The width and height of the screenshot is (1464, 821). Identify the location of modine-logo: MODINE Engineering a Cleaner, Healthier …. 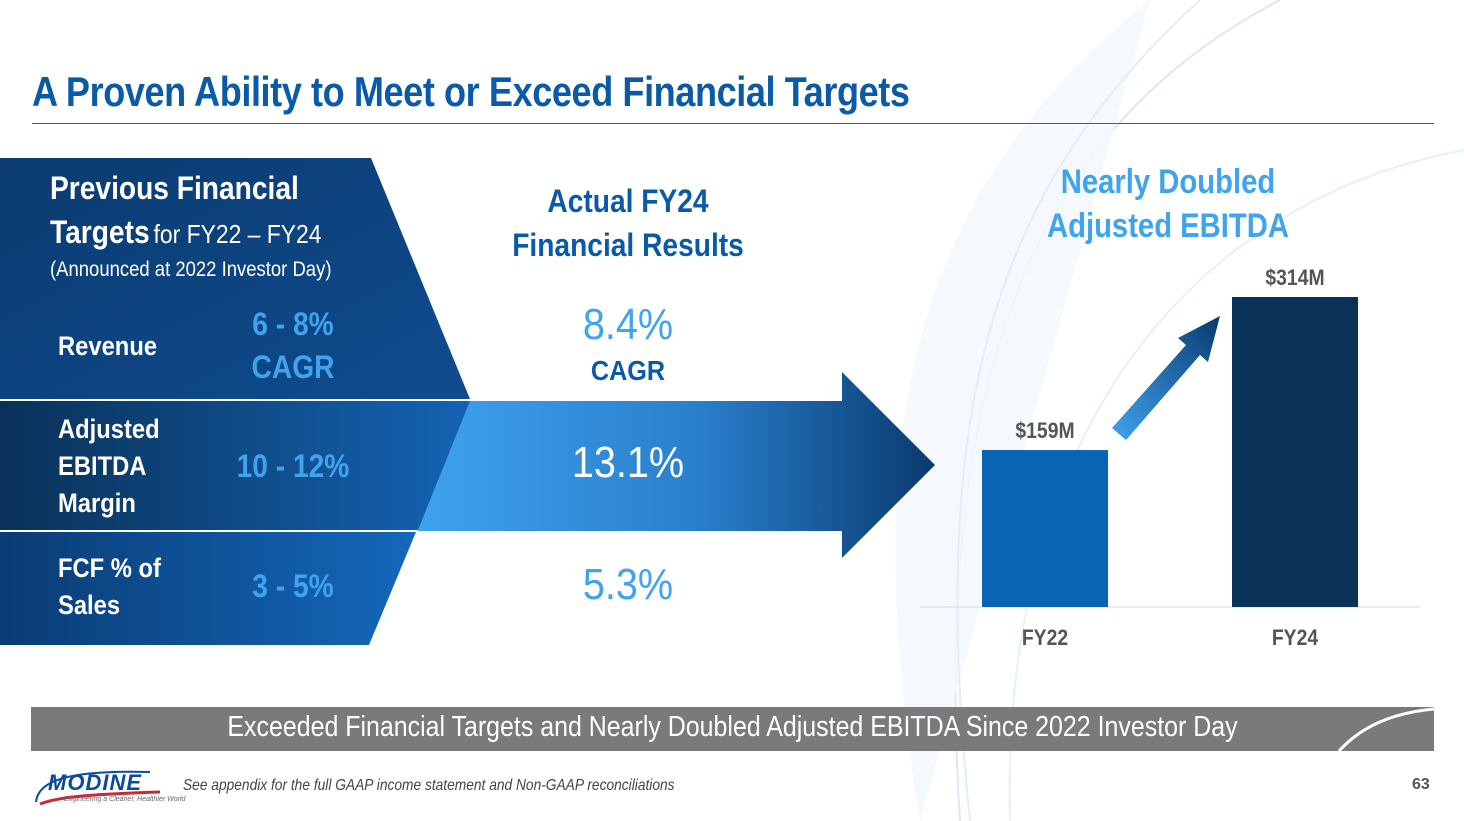
(107, 788).